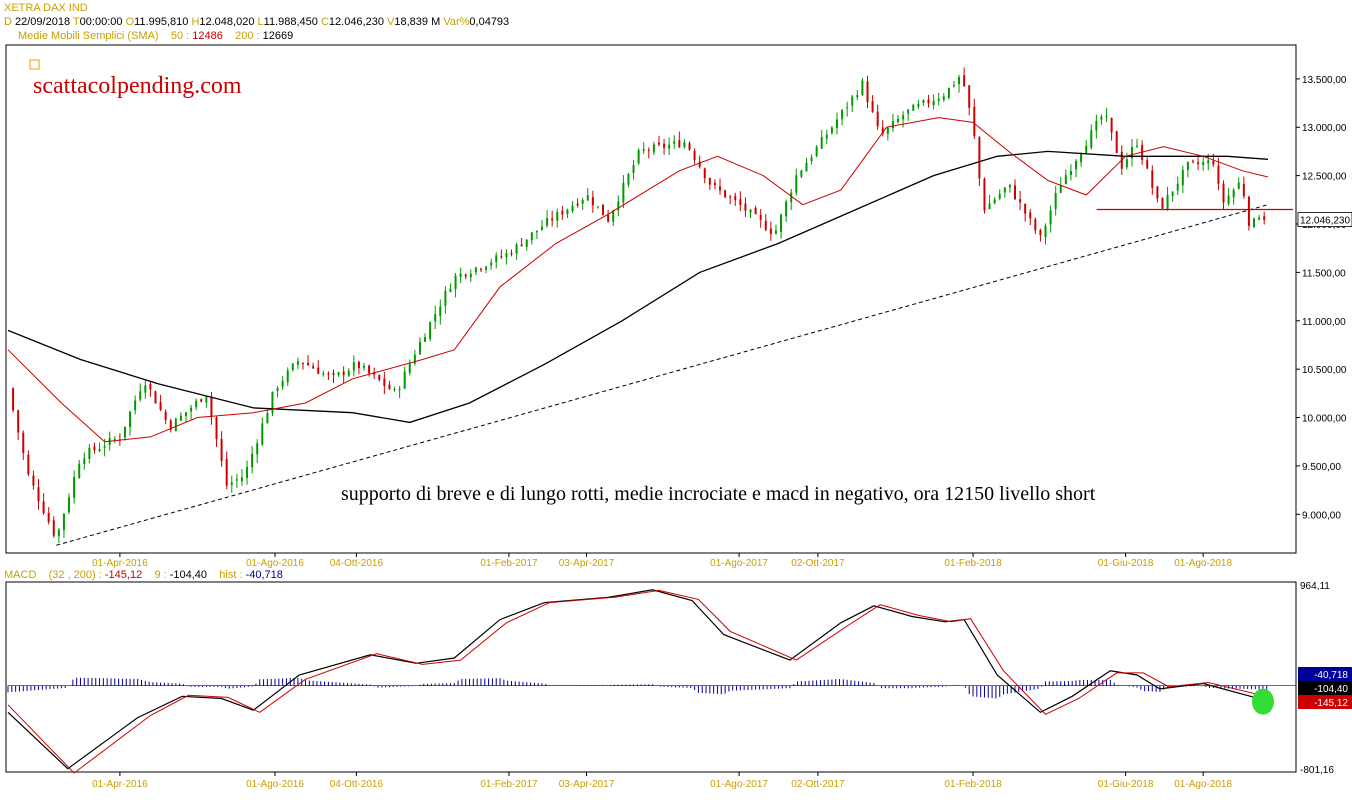  Describe the element at coordinates (651, 688) in the screenshot. I see `macd-histogram` at that location.